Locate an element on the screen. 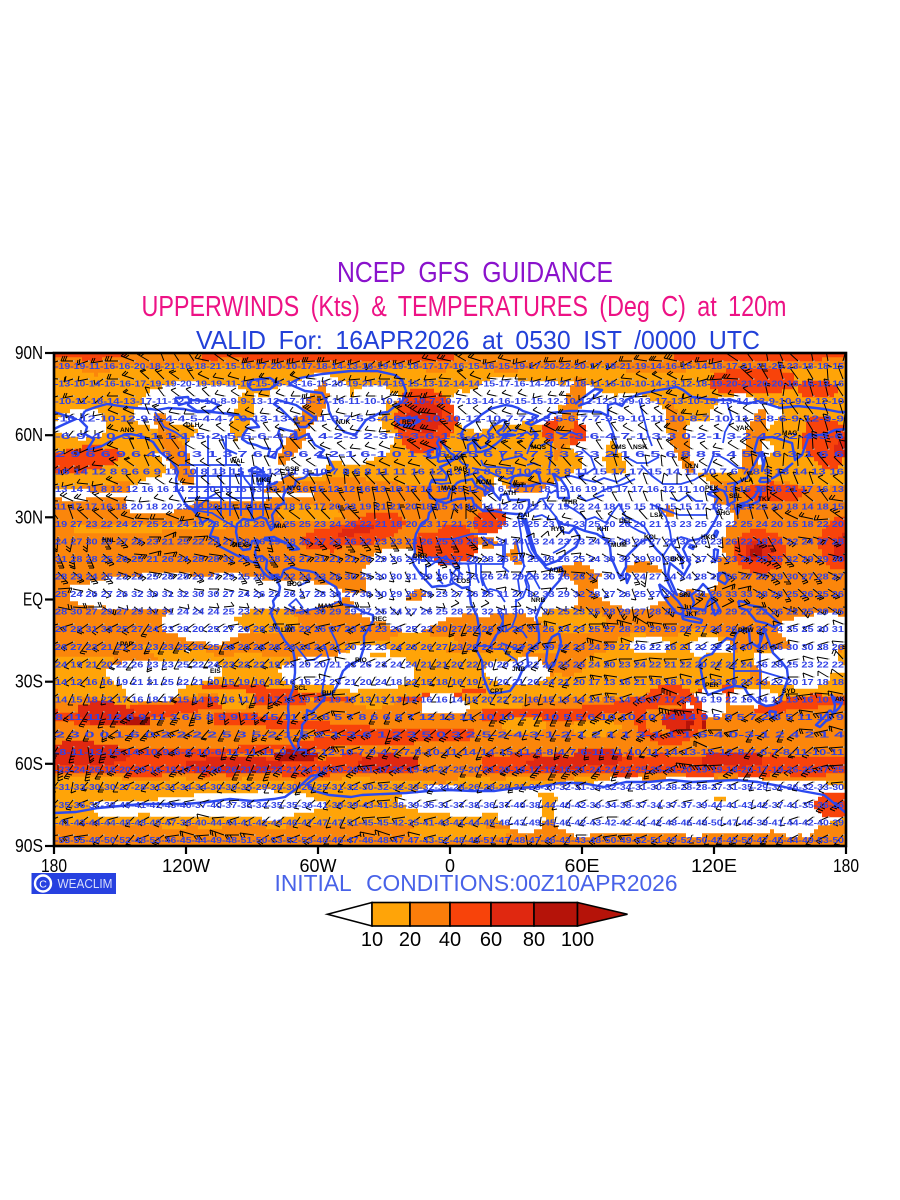  svg-text: MOS is located at coordinates (539, 447).